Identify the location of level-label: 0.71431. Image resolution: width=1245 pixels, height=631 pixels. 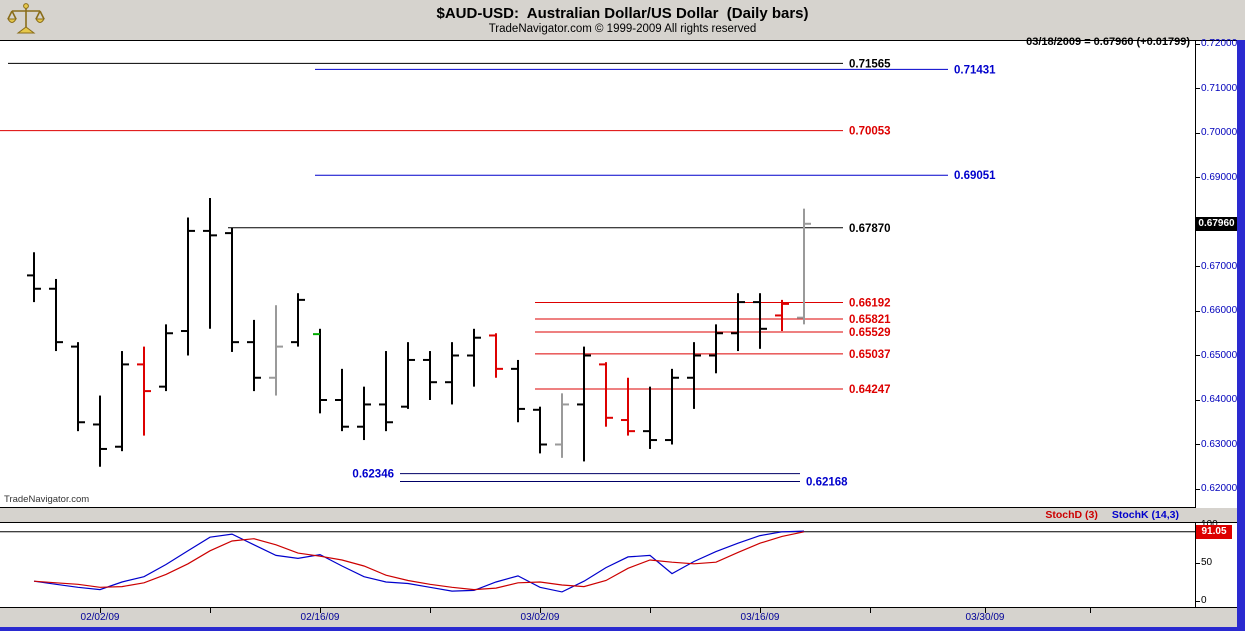
(975, 70).